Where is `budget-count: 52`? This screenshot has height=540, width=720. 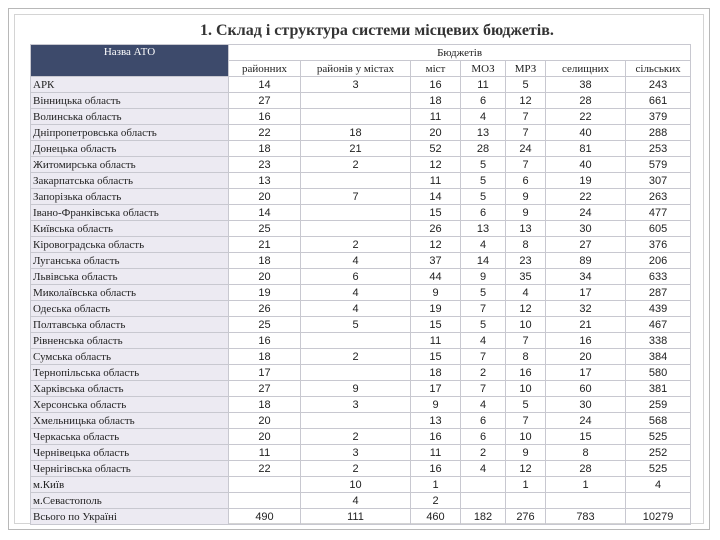
budget-count: 52 is located at coordinates (435, 148).